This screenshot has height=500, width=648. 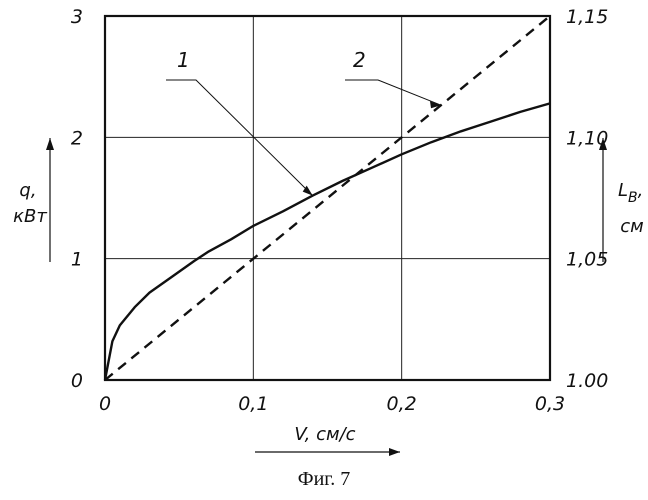 I want to click on y-left-label-line1: q,, so click(x=27, y=190).